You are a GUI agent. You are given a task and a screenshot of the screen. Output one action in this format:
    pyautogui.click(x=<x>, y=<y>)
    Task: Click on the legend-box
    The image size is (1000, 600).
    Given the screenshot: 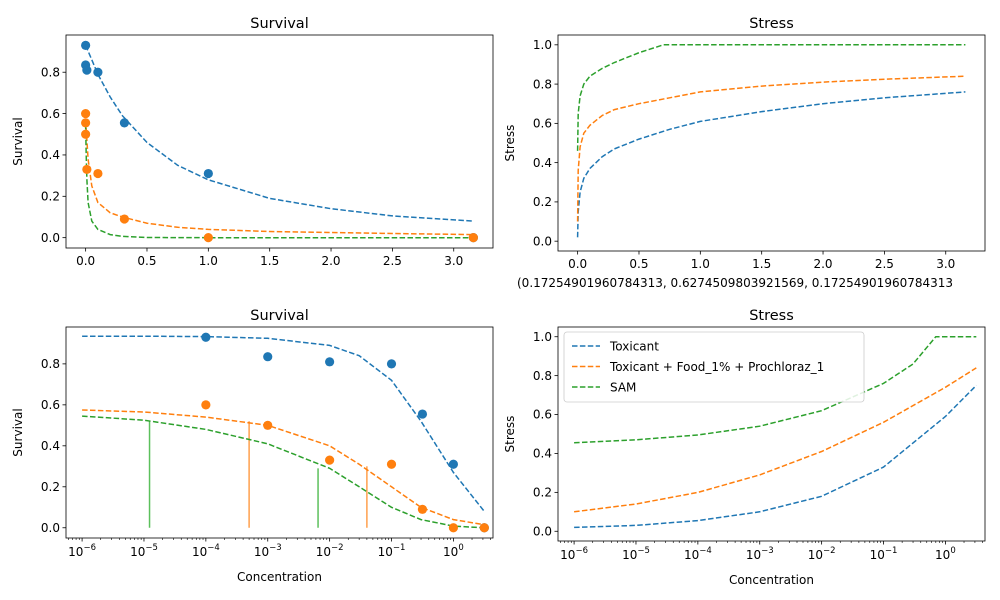 What is the action you would take?
    pyautogui.click(x=714, y=367)
    